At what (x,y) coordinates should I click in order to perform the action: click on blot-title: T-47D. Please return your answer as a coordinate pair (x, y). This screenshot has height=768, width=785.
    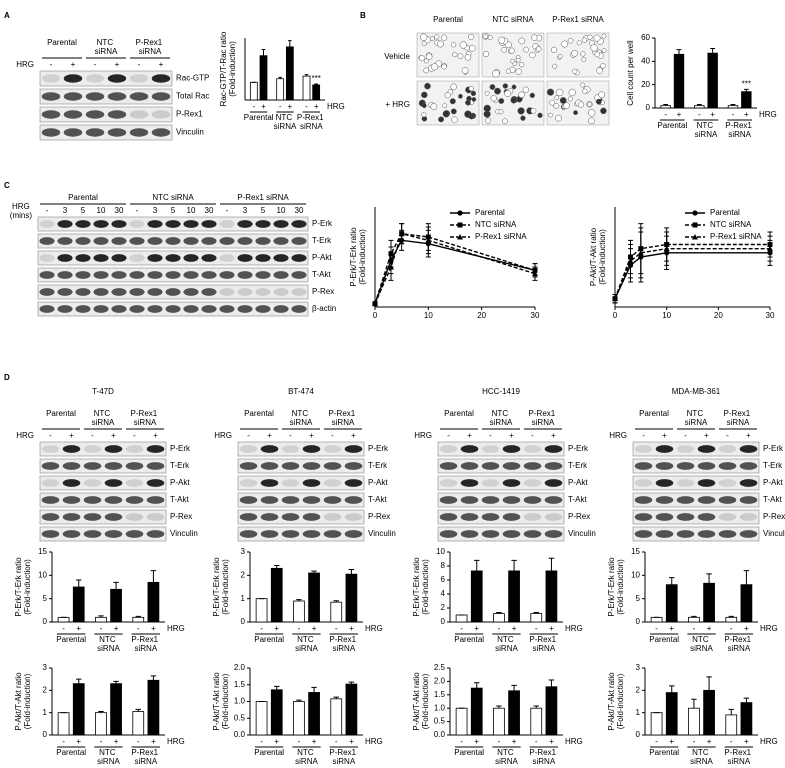
    Looking at the image, I should click on (103, 391).